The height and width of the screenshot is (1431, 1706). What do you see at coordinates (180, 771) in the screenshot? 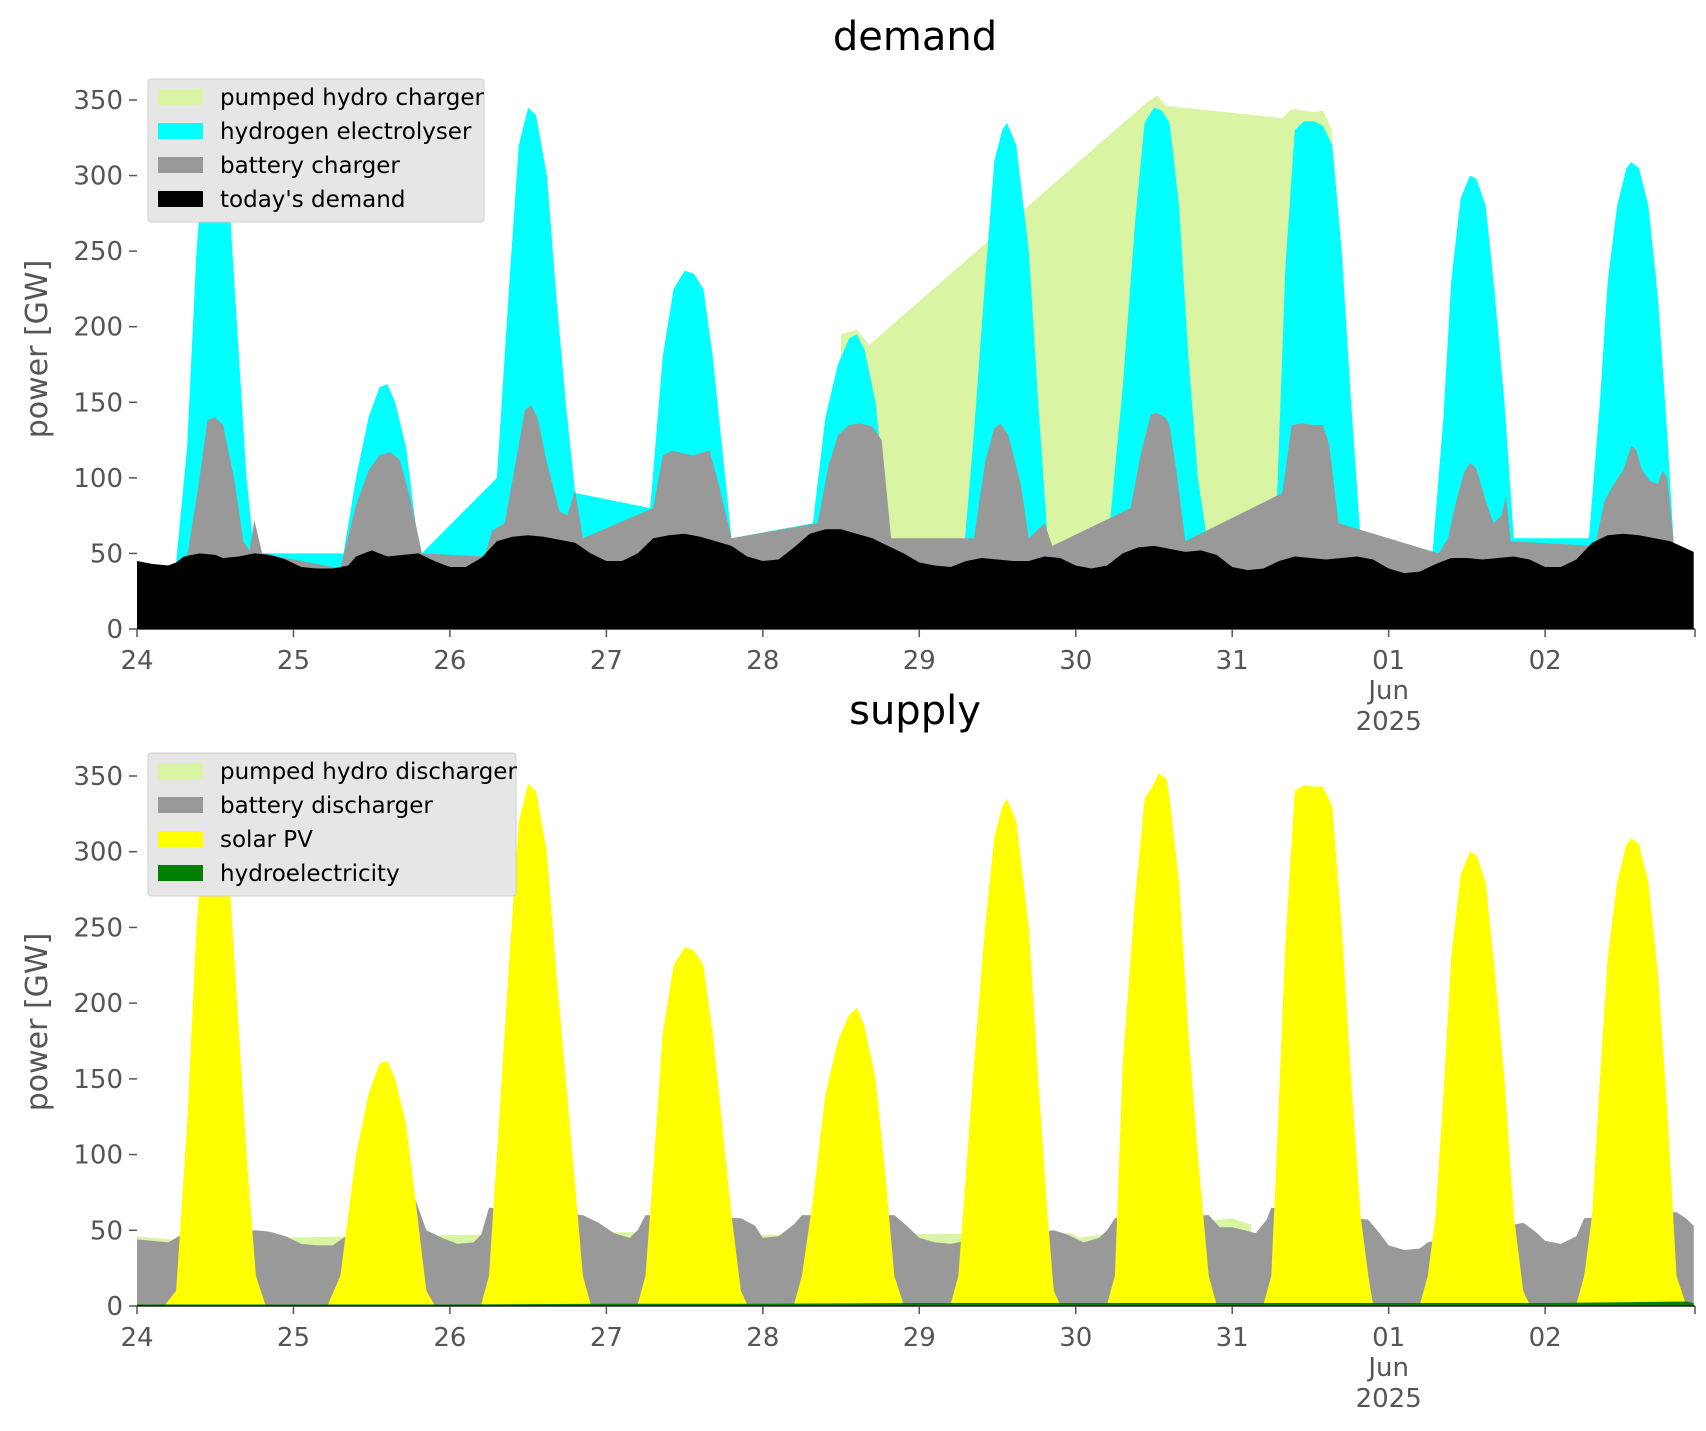
I see `legend-swatch-pumped-hydro-discharger` at bounding box center [180, 771].